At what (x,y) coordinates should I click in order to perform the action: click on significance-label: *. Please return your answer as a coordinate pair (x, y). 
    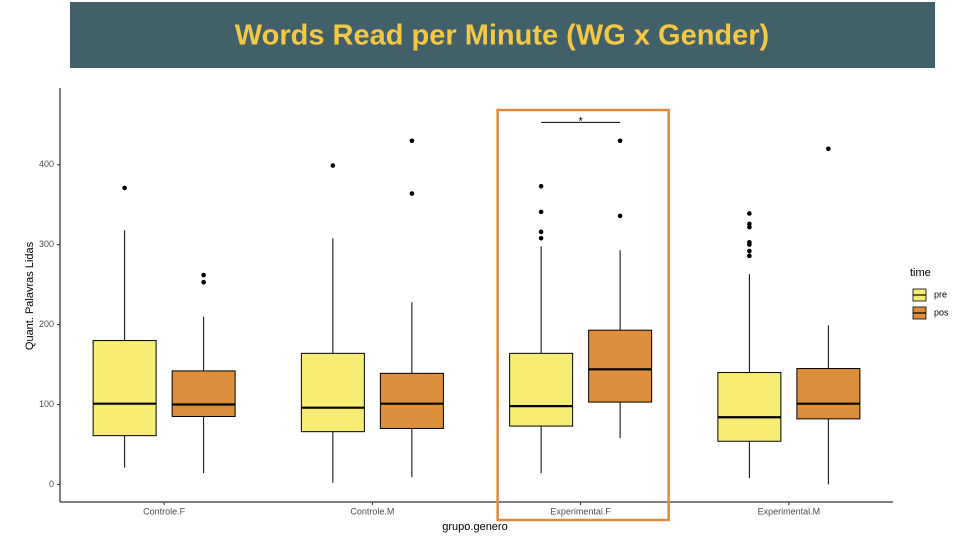
    Looking at the image, I should click on (580, 121).